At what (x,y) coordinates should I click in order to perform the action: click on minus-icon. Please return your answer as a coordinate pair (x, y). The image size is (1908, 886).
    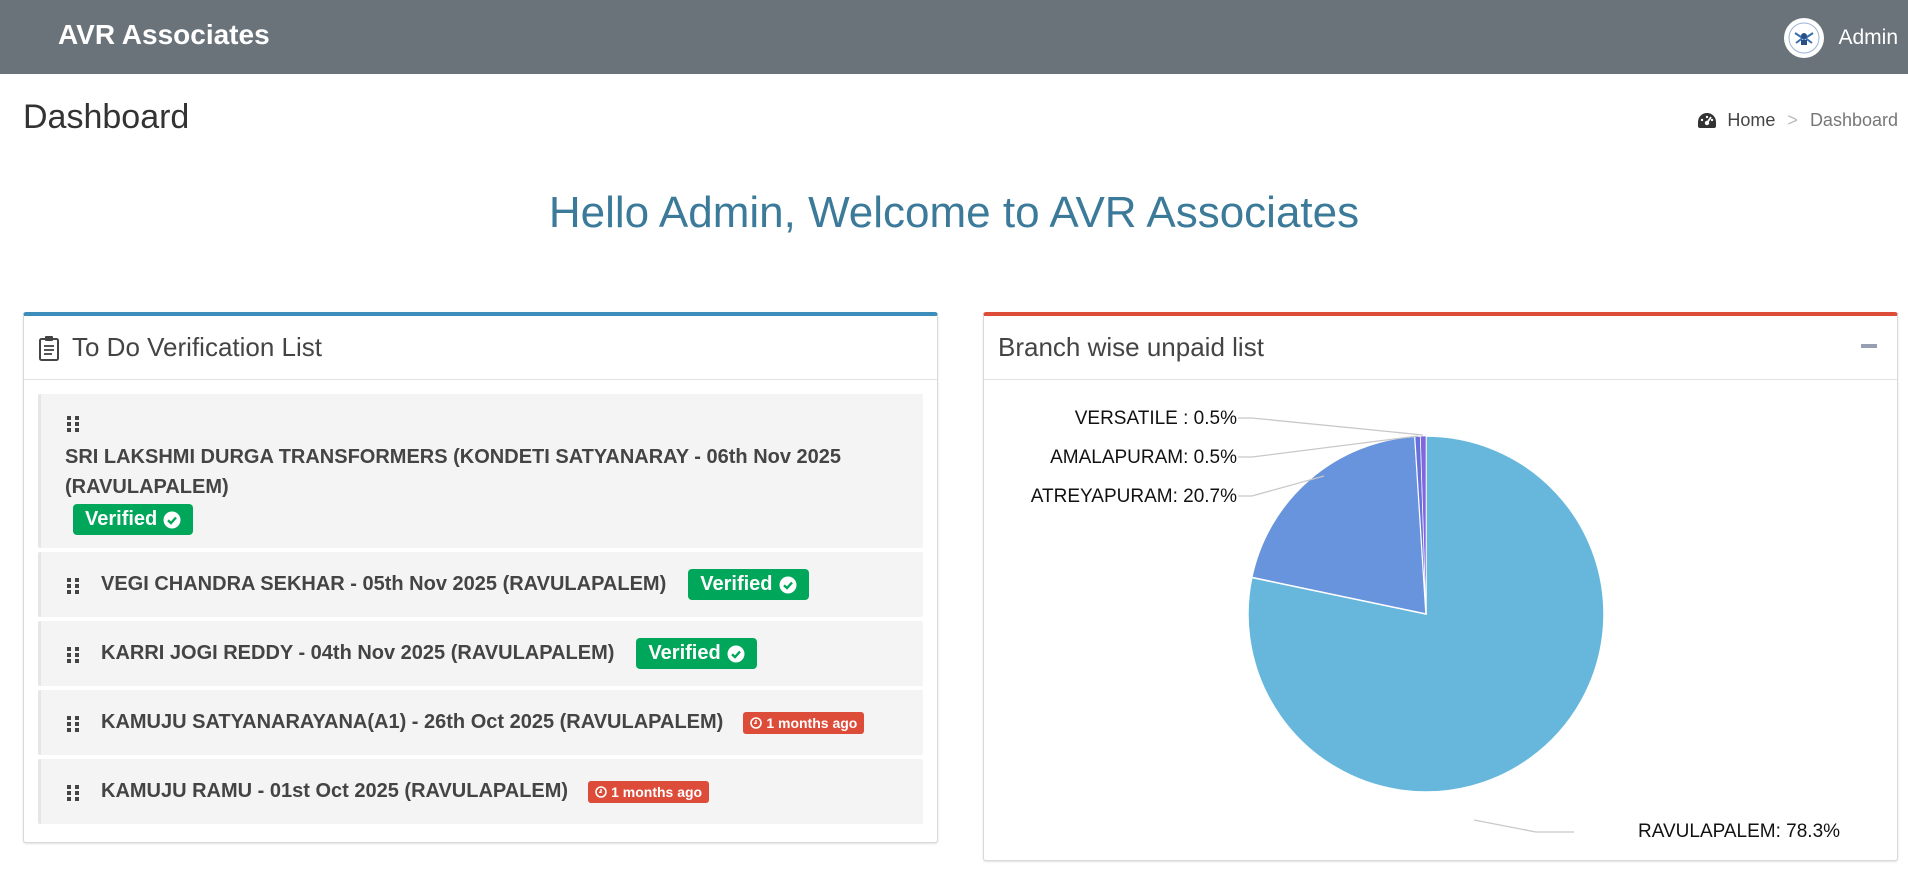
    Looking at the image, I should click on (1869, 346).